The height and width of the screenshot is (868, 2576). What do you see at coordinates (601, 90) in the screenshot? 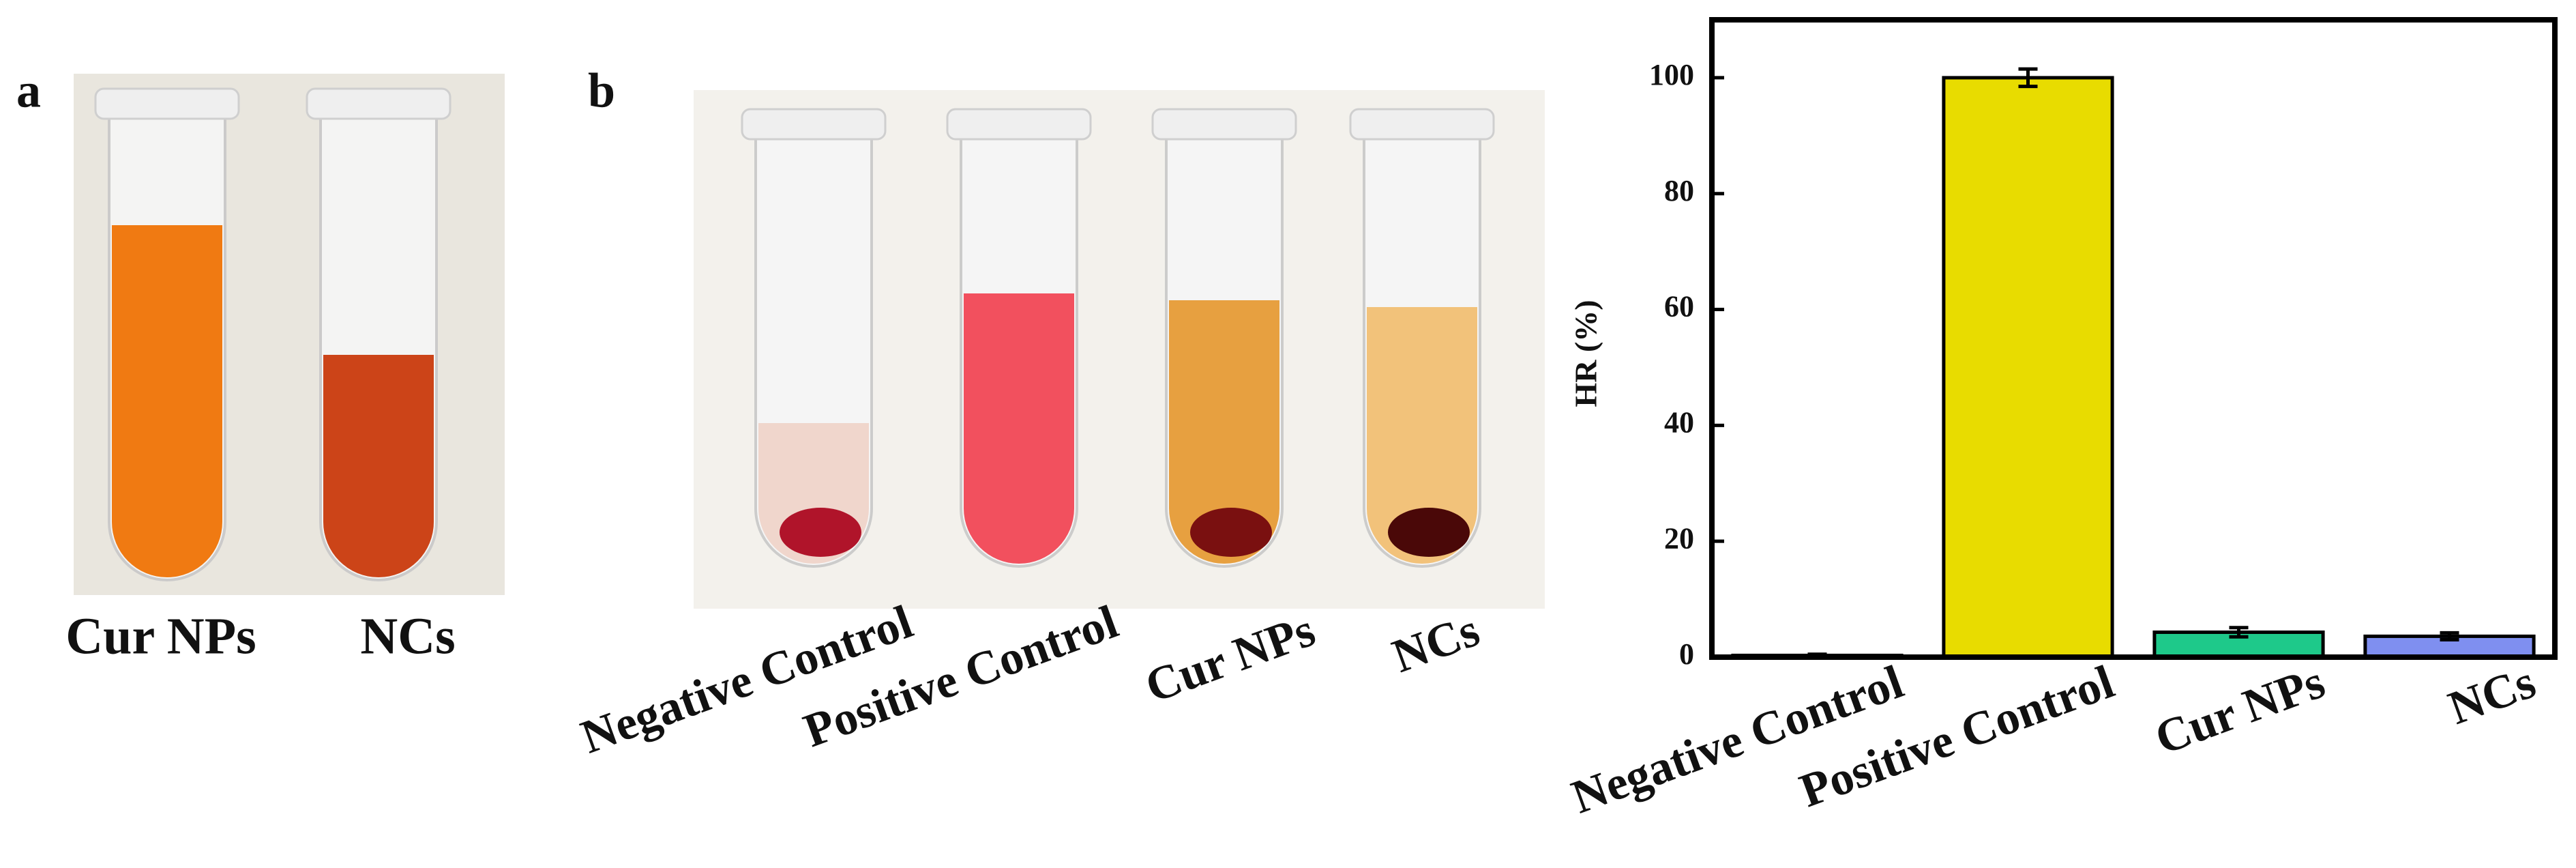
I see `panel-label: b` at bounding box center [601, 90].